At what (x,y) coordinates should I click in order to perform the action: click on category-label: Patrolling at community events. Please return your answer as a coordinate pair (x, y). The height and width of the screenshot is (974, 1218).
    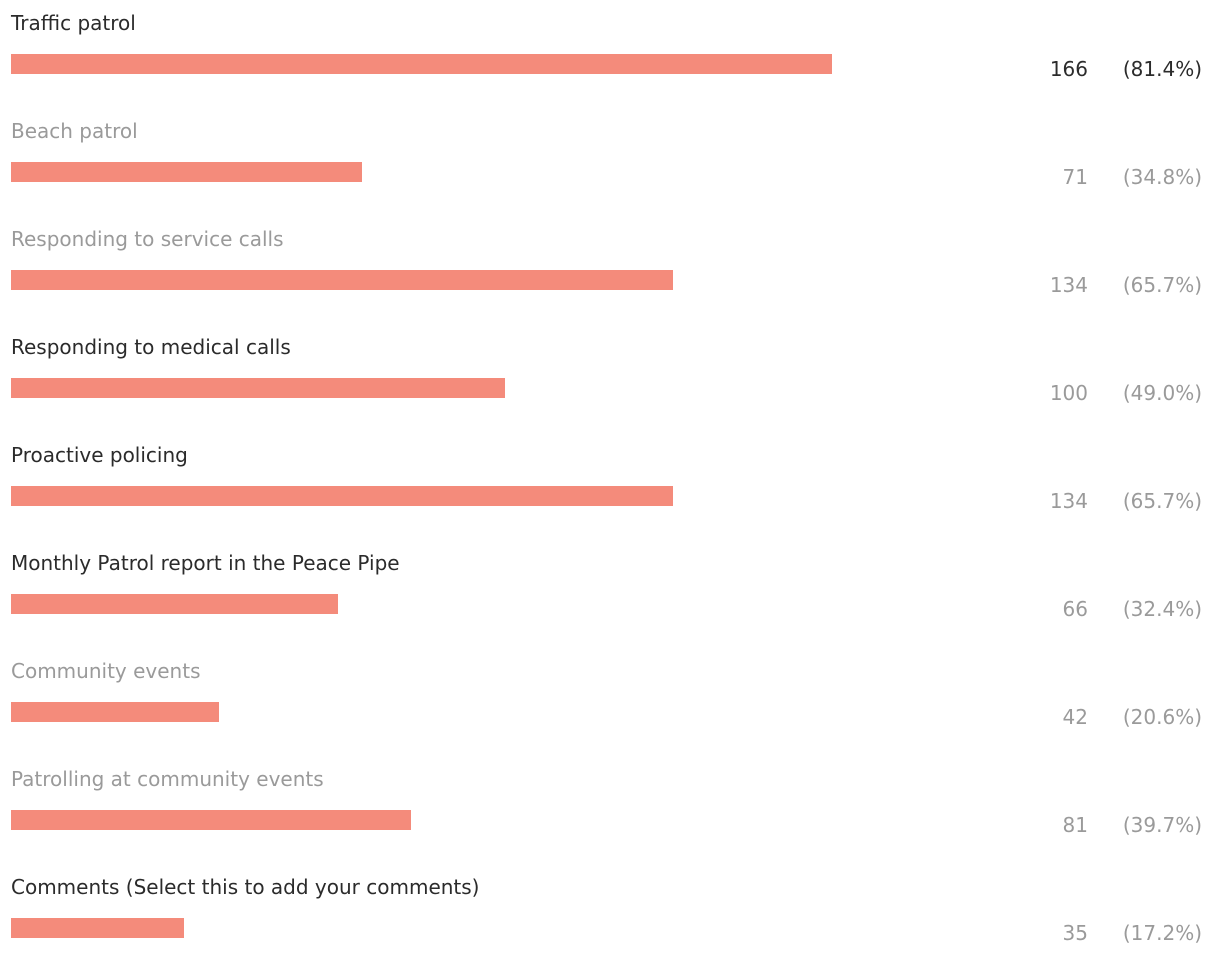
    Looking at the image, I should click on (167, 779).